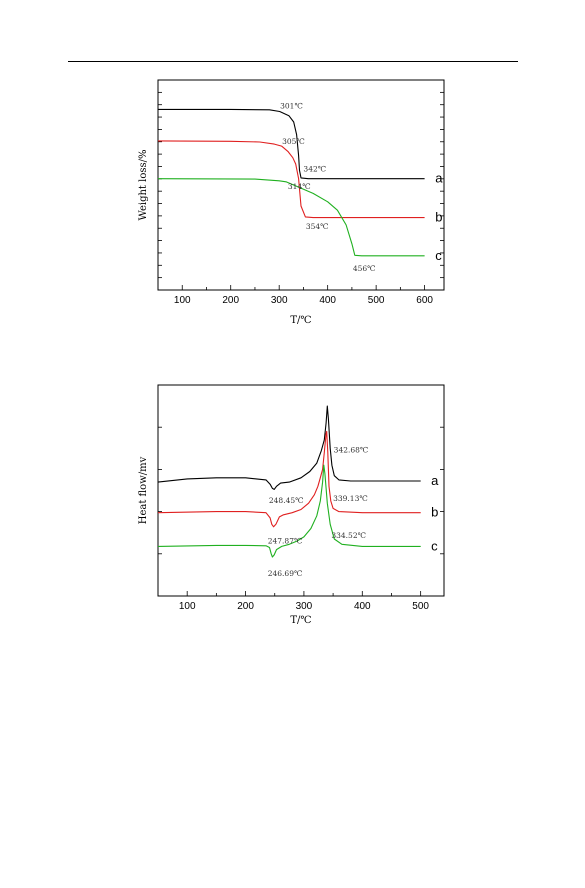 The width and height of the screenshot is (585, 888). What do you see at coordinates (424, 300) in the screenshot?
I see `x-tick-label: 600` at bounding box center [424, 300].